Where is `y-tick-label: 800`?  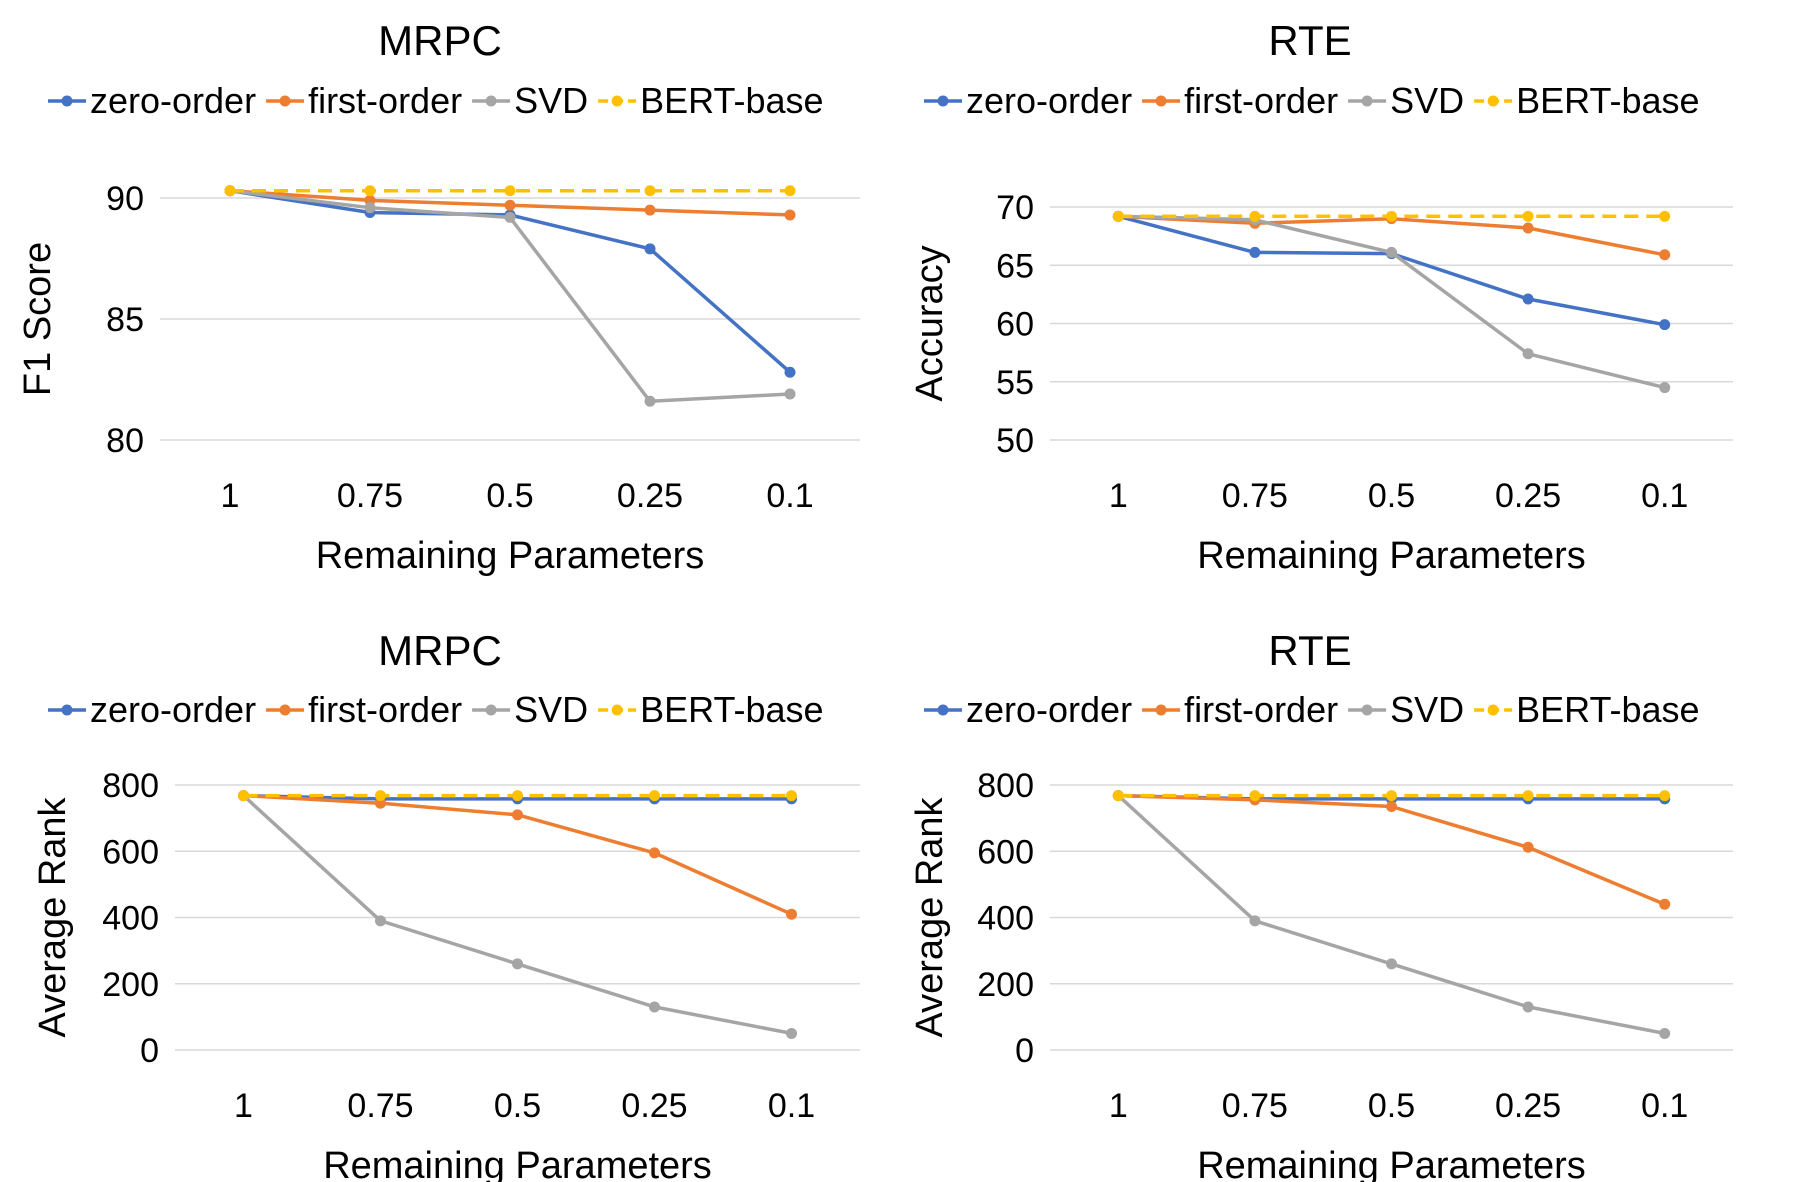 y-tick-label: 800 is located at coordinates (130, 786).